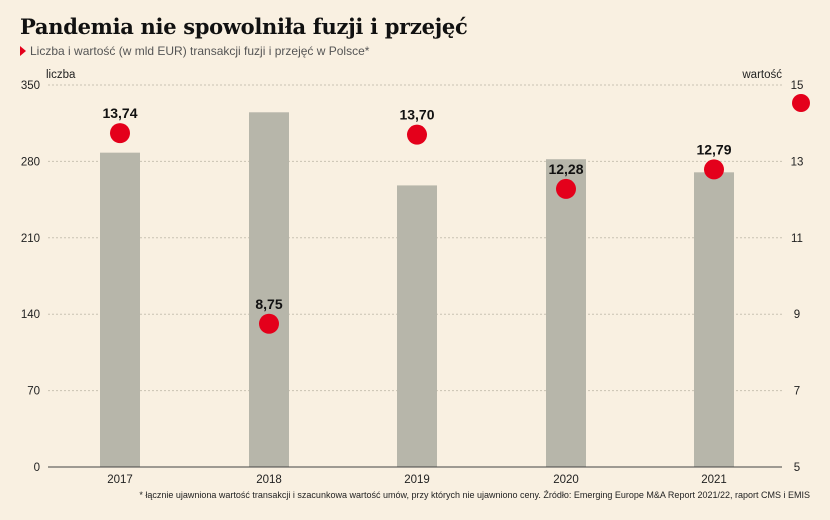  Describe the element at coordinates (30, 86) in the screenshot. I see `y-left-tick-label: 350` at that location.